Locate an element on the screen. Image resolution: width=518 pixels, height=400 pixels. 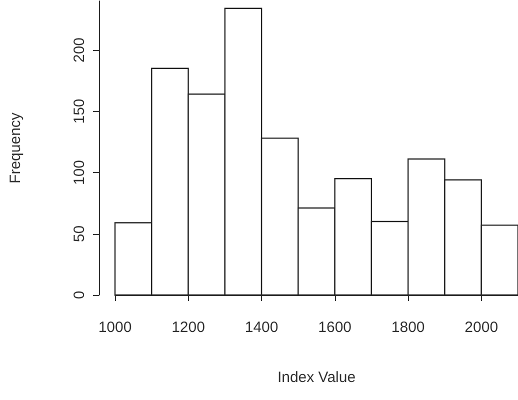
y-tick-label: 100 is located at coordinates (79, 173).